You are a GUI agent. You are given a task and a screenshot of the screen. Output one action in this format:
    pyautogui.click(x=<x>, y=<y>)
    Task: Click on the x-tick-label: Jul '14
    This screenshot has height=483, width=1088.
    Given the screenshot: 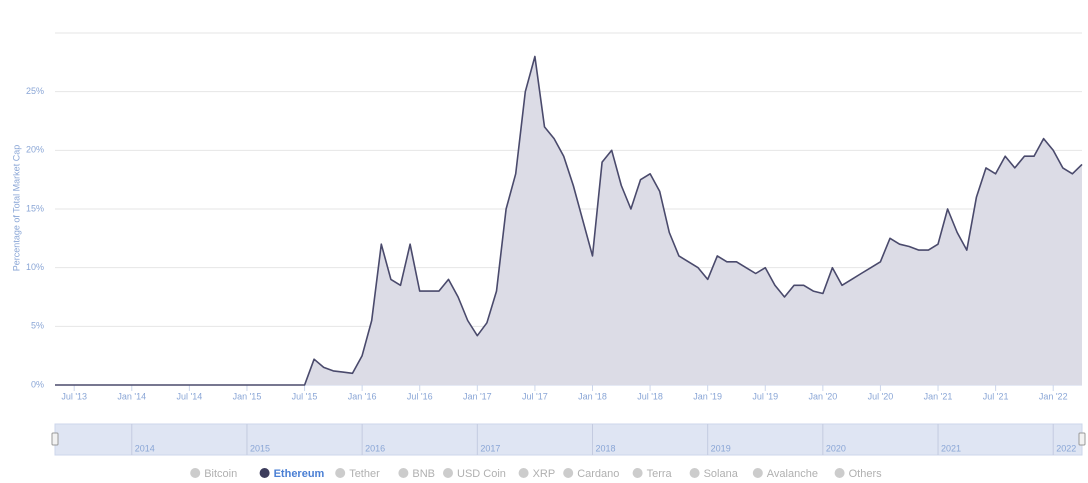 What is the action you would take?
    pyautogui.click(x=190, y=396)
    